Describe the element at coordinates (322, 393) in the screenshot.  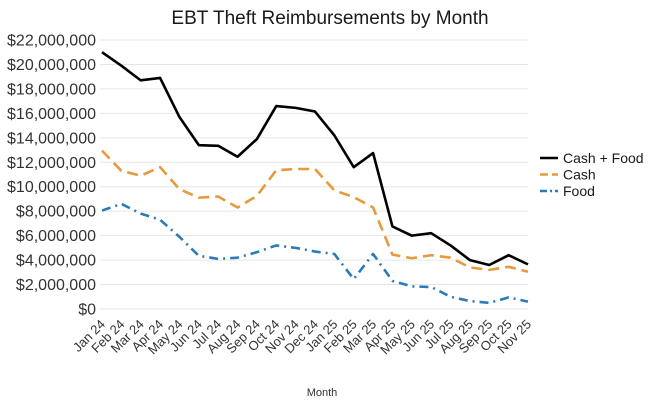
I see `x-axis-label: Month` at that location.